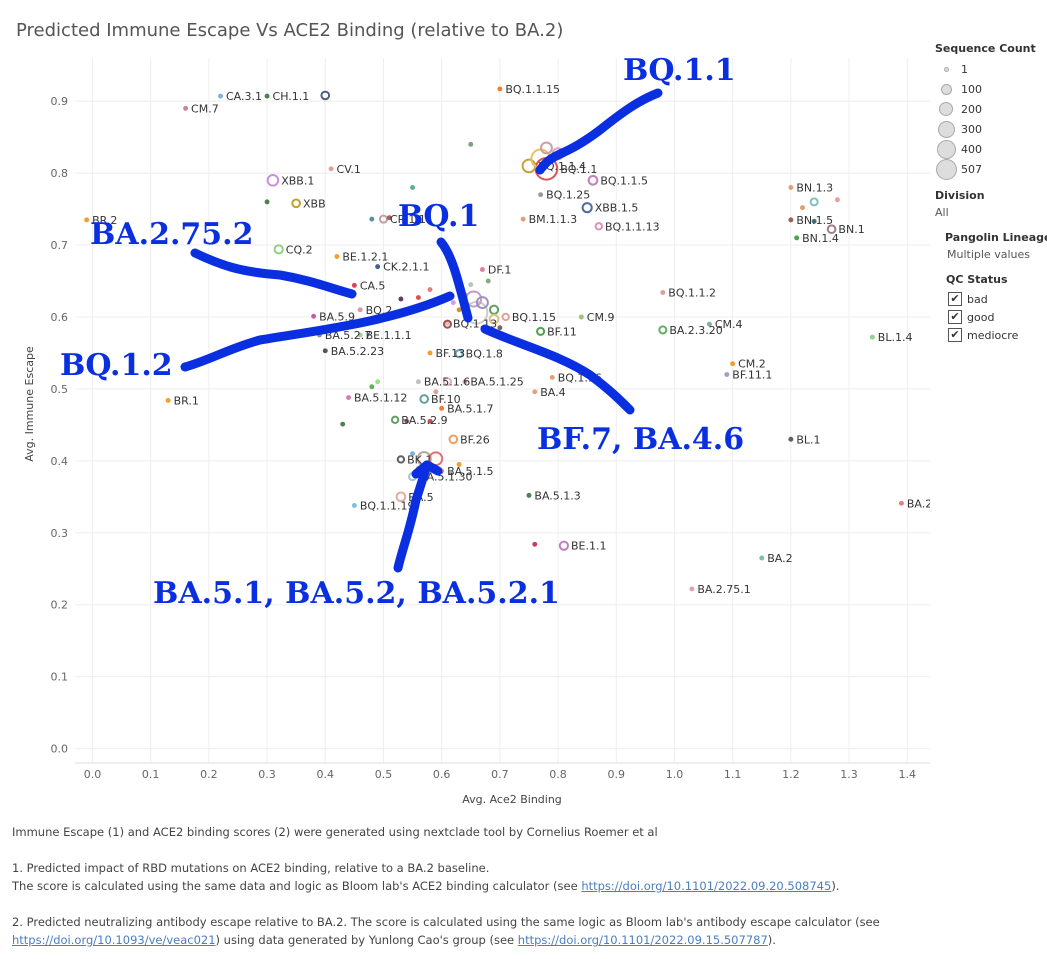 This screenshot has width=1047, height=959. I want to click on lineage-value: Multiple values, so click(988, 254).